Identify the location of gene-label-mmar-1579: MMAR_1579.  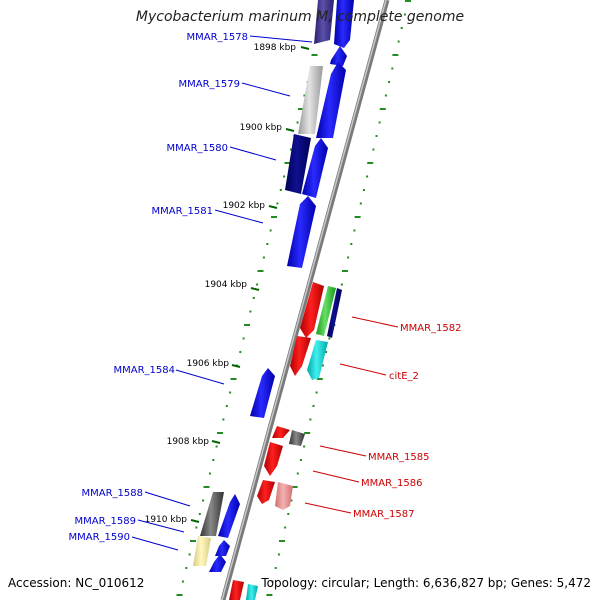
(210, 84).